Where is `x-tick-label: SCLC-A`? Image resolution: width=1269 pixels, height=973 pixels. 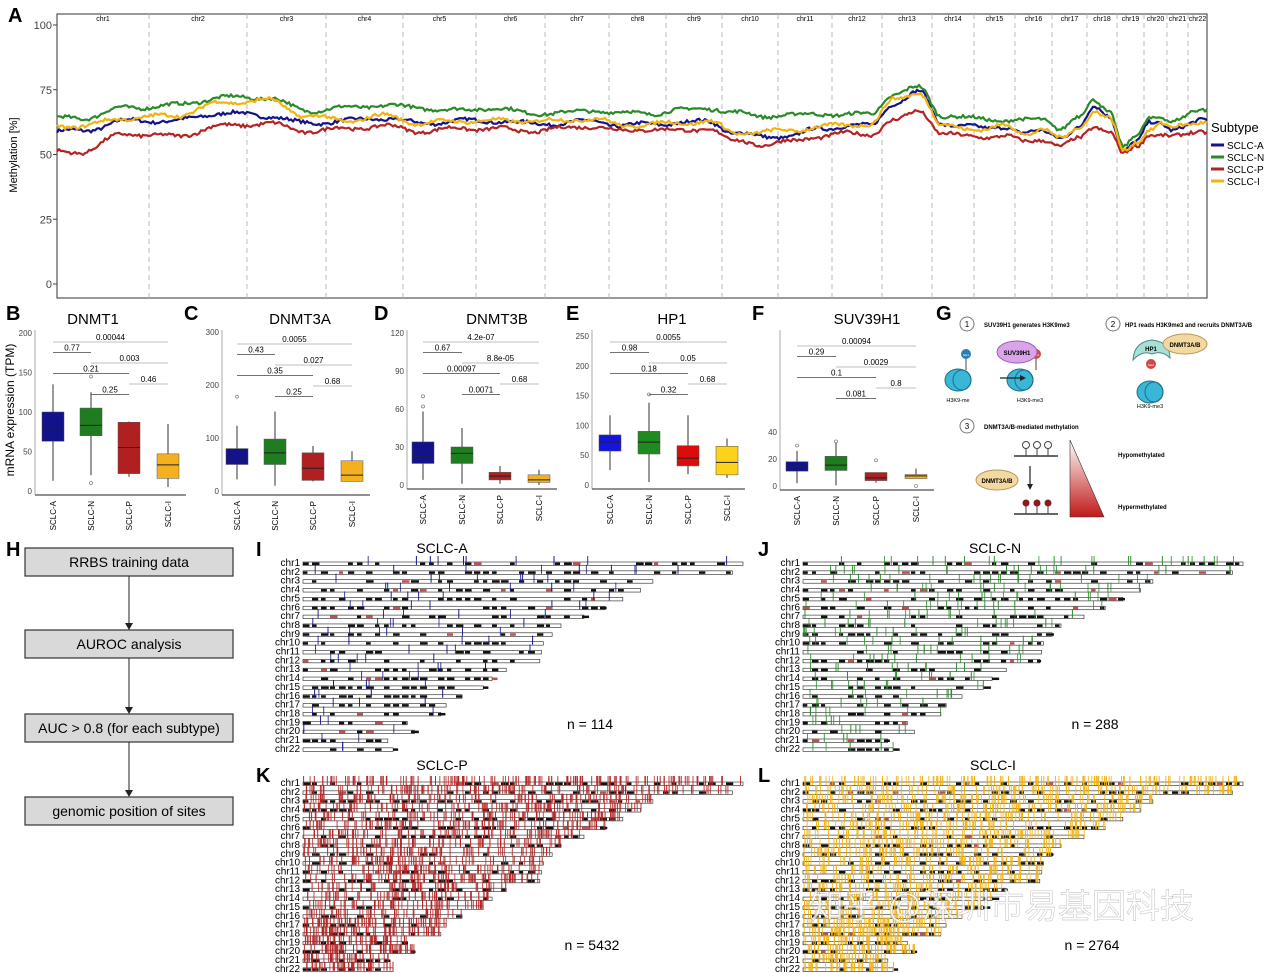 x-tick-label: SCLC-A is located at coordinates (797, 510).